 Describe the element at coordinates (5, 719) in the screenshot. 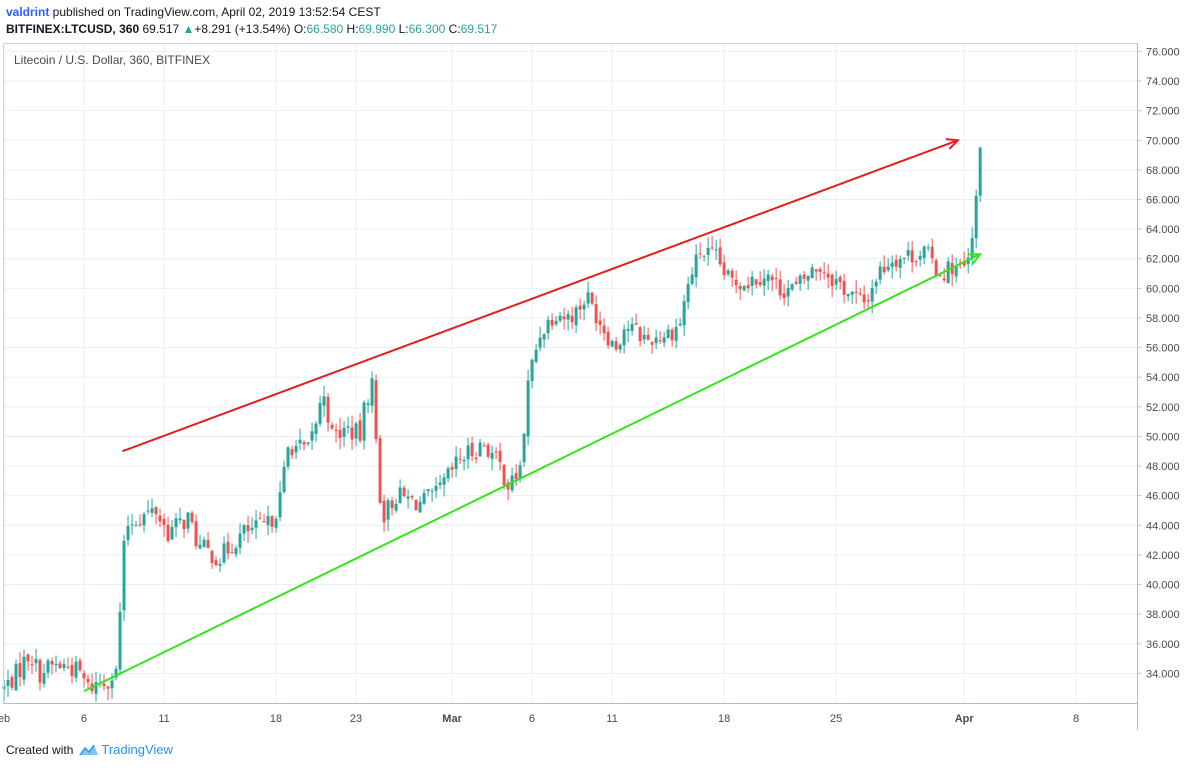

I see `time-tick-label: eb` at that location.